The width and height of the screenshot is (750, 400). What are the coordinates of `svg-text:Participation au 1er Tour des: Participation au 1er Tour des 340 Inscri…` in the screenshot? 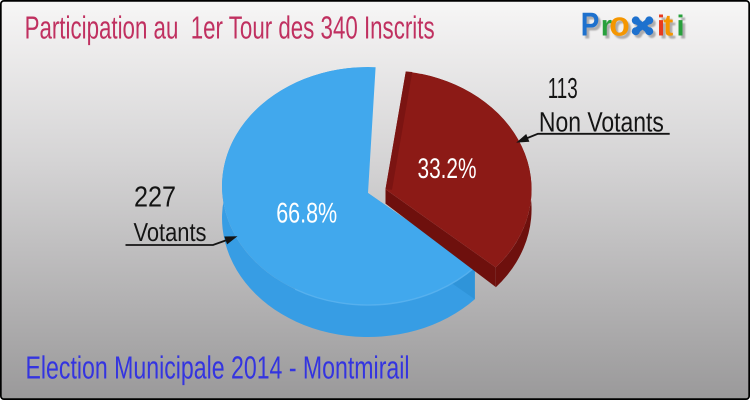 It's located at (230, 27).